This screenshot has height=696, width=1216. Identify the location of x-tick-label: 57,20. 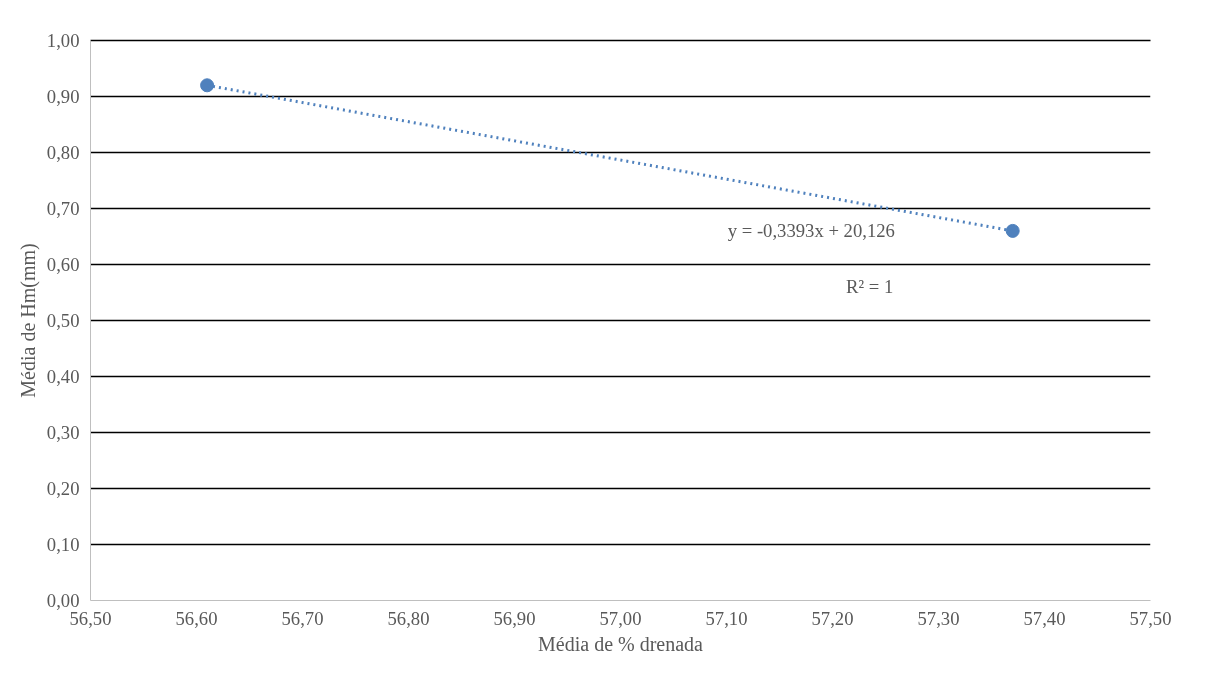
(832, 618).